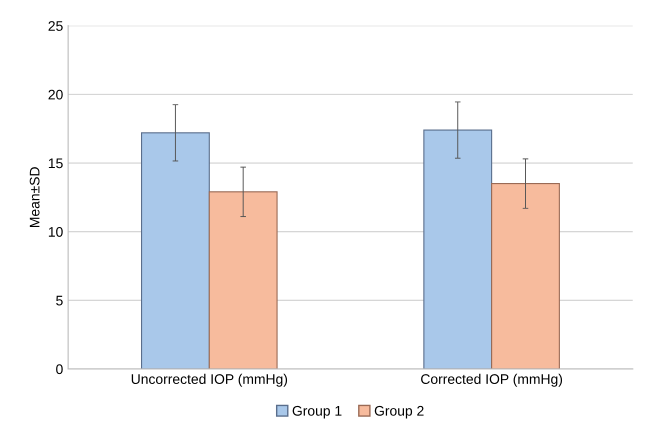 This screenshot has width=649, height=429. What do you see at coordinates (317, 412) in the screenshot?
I see `legend-label: Group 1` at bounding box center [317, 412].